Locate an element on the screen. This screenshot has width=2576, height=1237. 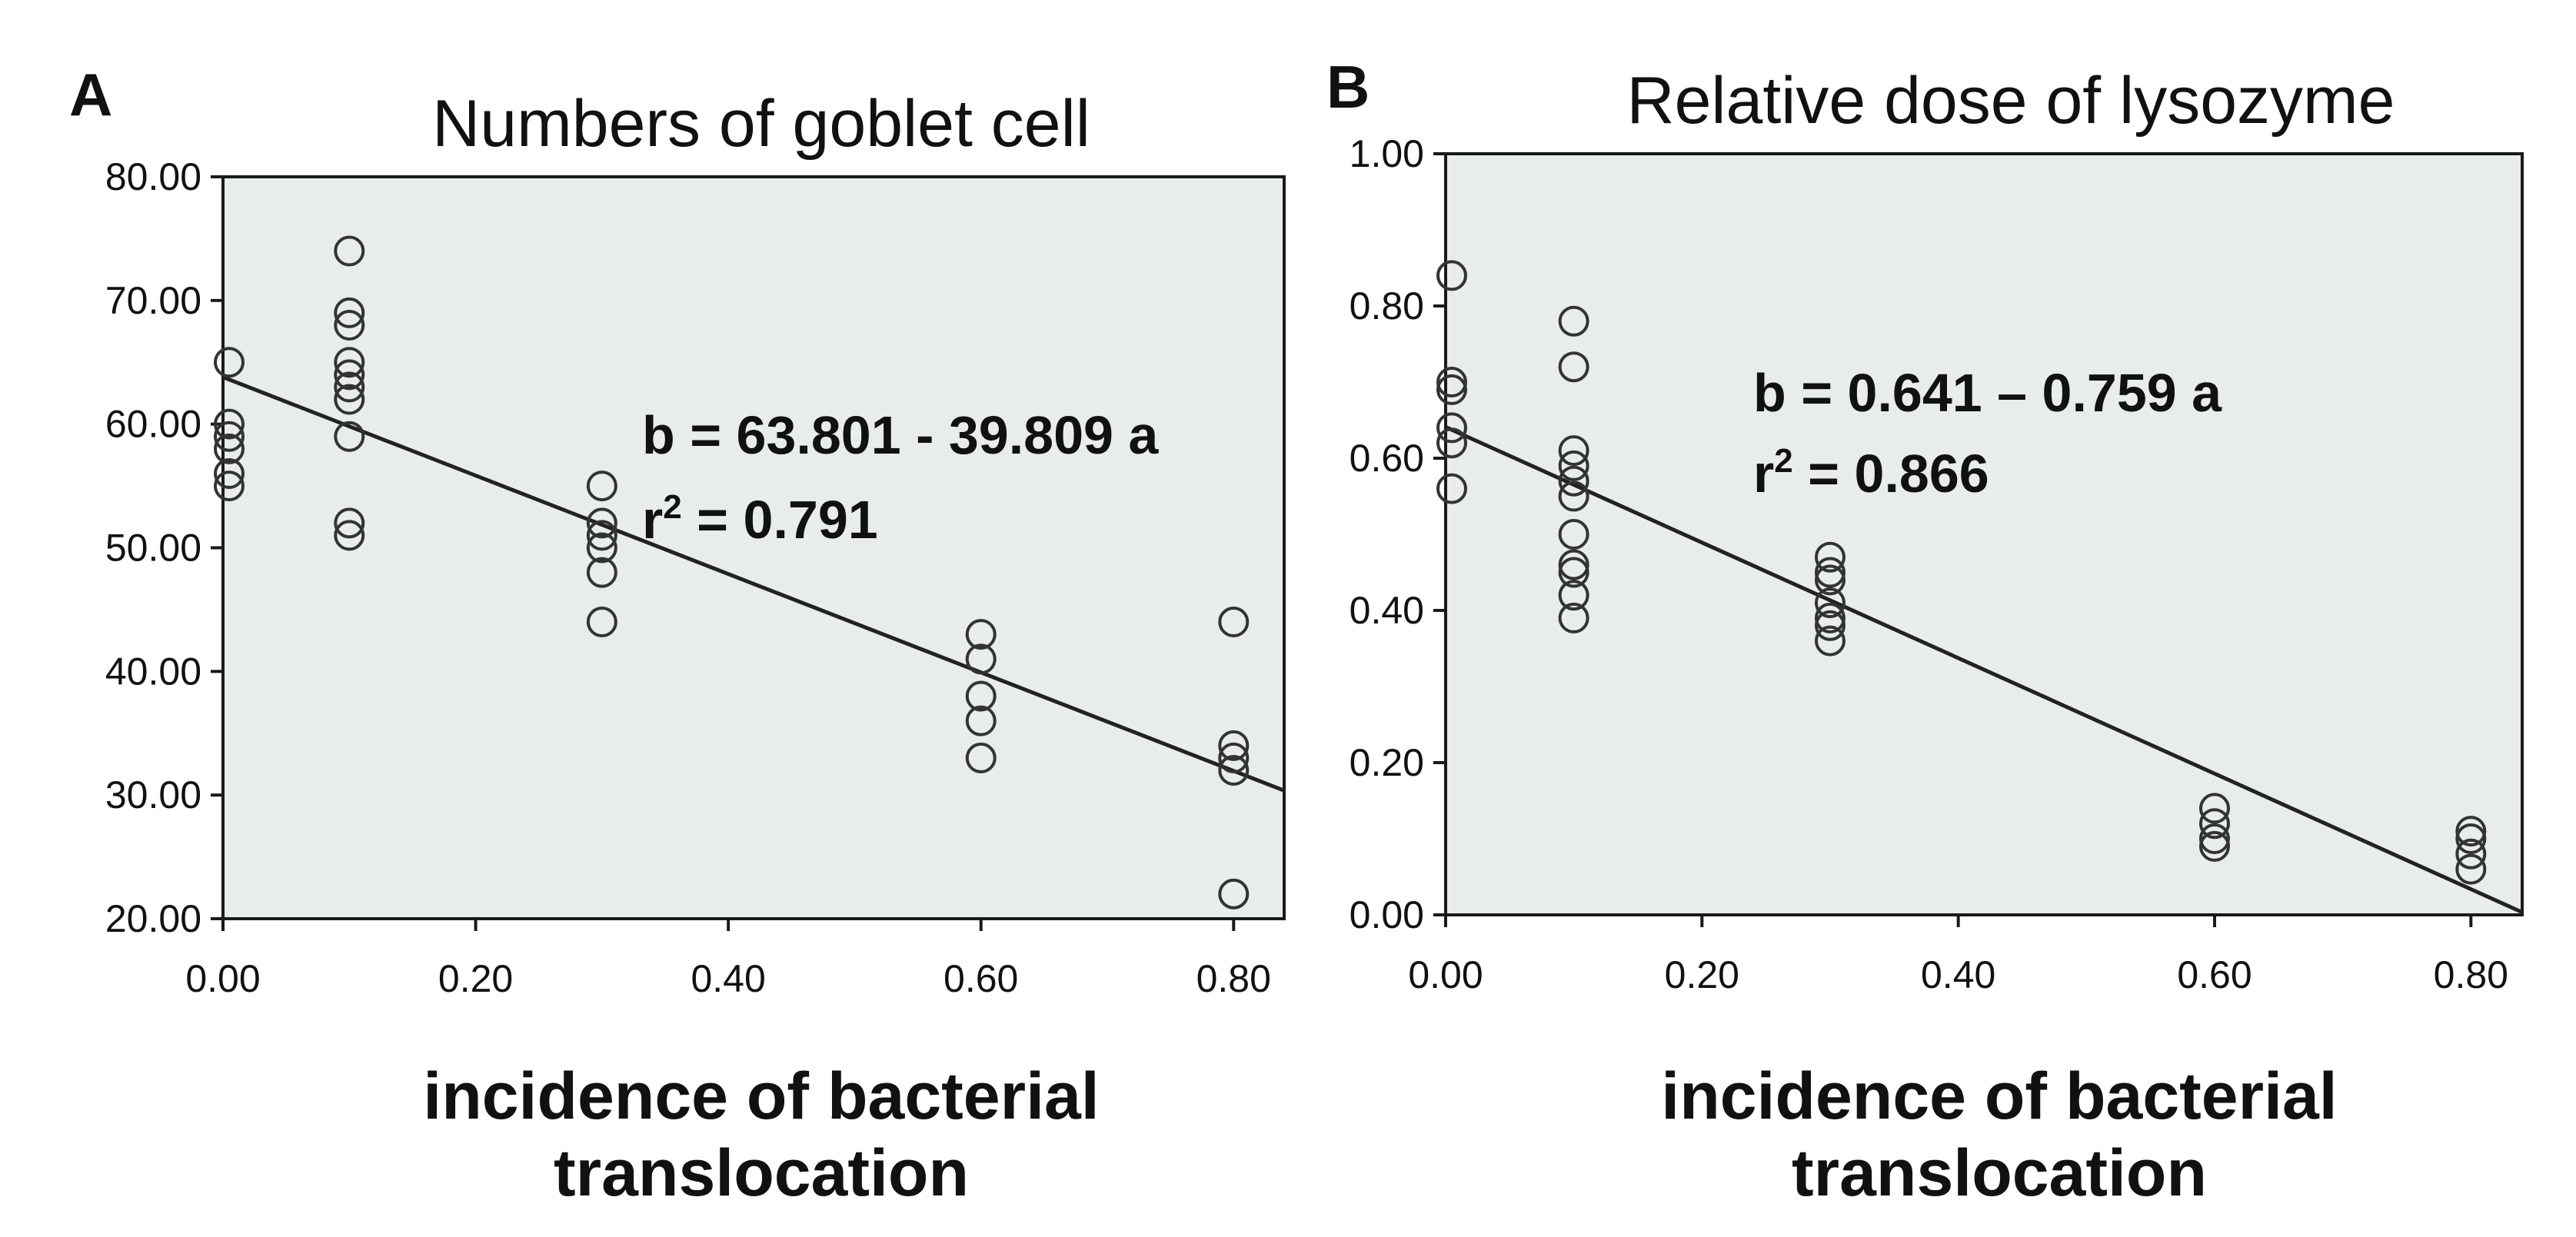
panel-a-title: Numbers of goblet cell is located at coordinates (761, 124).